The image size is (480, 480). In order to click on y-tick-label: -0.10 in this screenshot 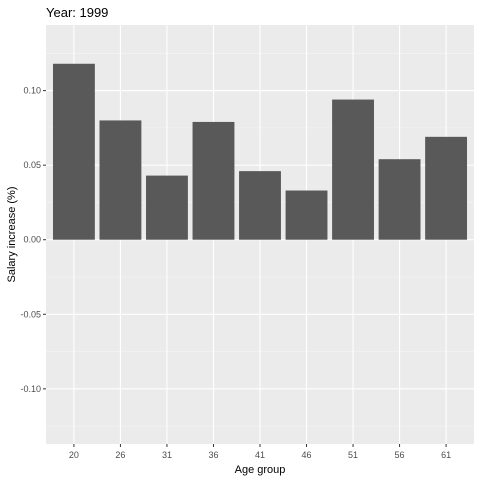, I will do `click(30, 389)`.